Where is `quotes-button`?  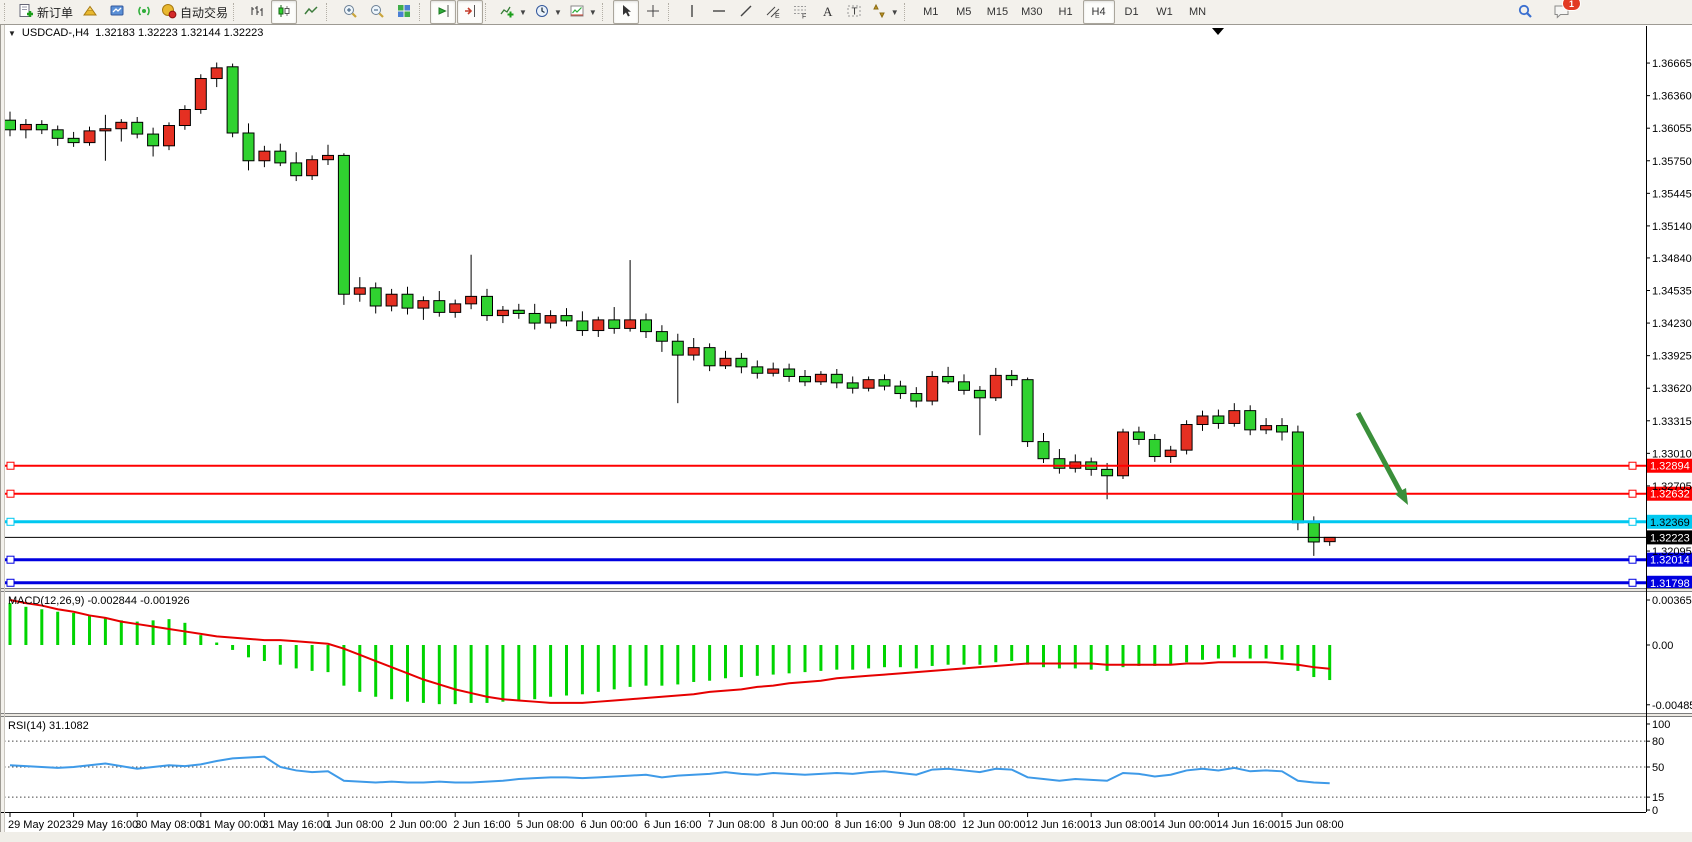
quotes-button is located at coordinates (90, 12).